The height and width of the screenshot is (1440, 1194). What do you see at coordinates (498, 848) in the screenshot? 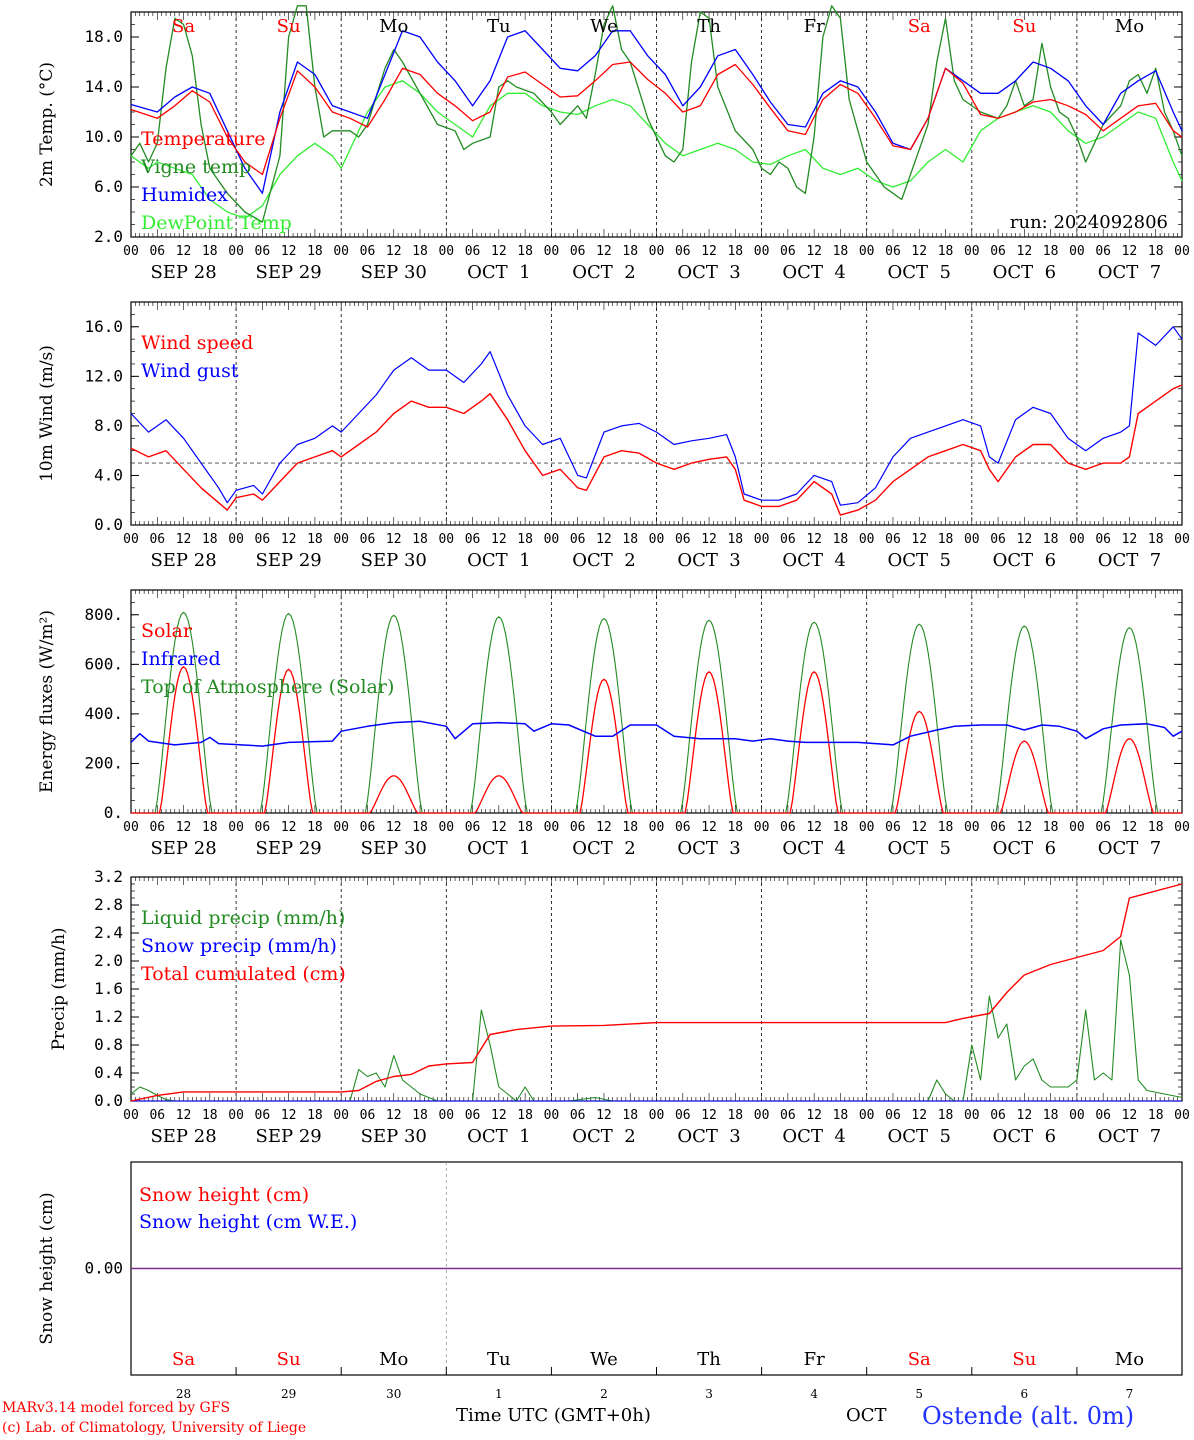
I see `date-label: OCT 1` at bounding box center [498, 848].